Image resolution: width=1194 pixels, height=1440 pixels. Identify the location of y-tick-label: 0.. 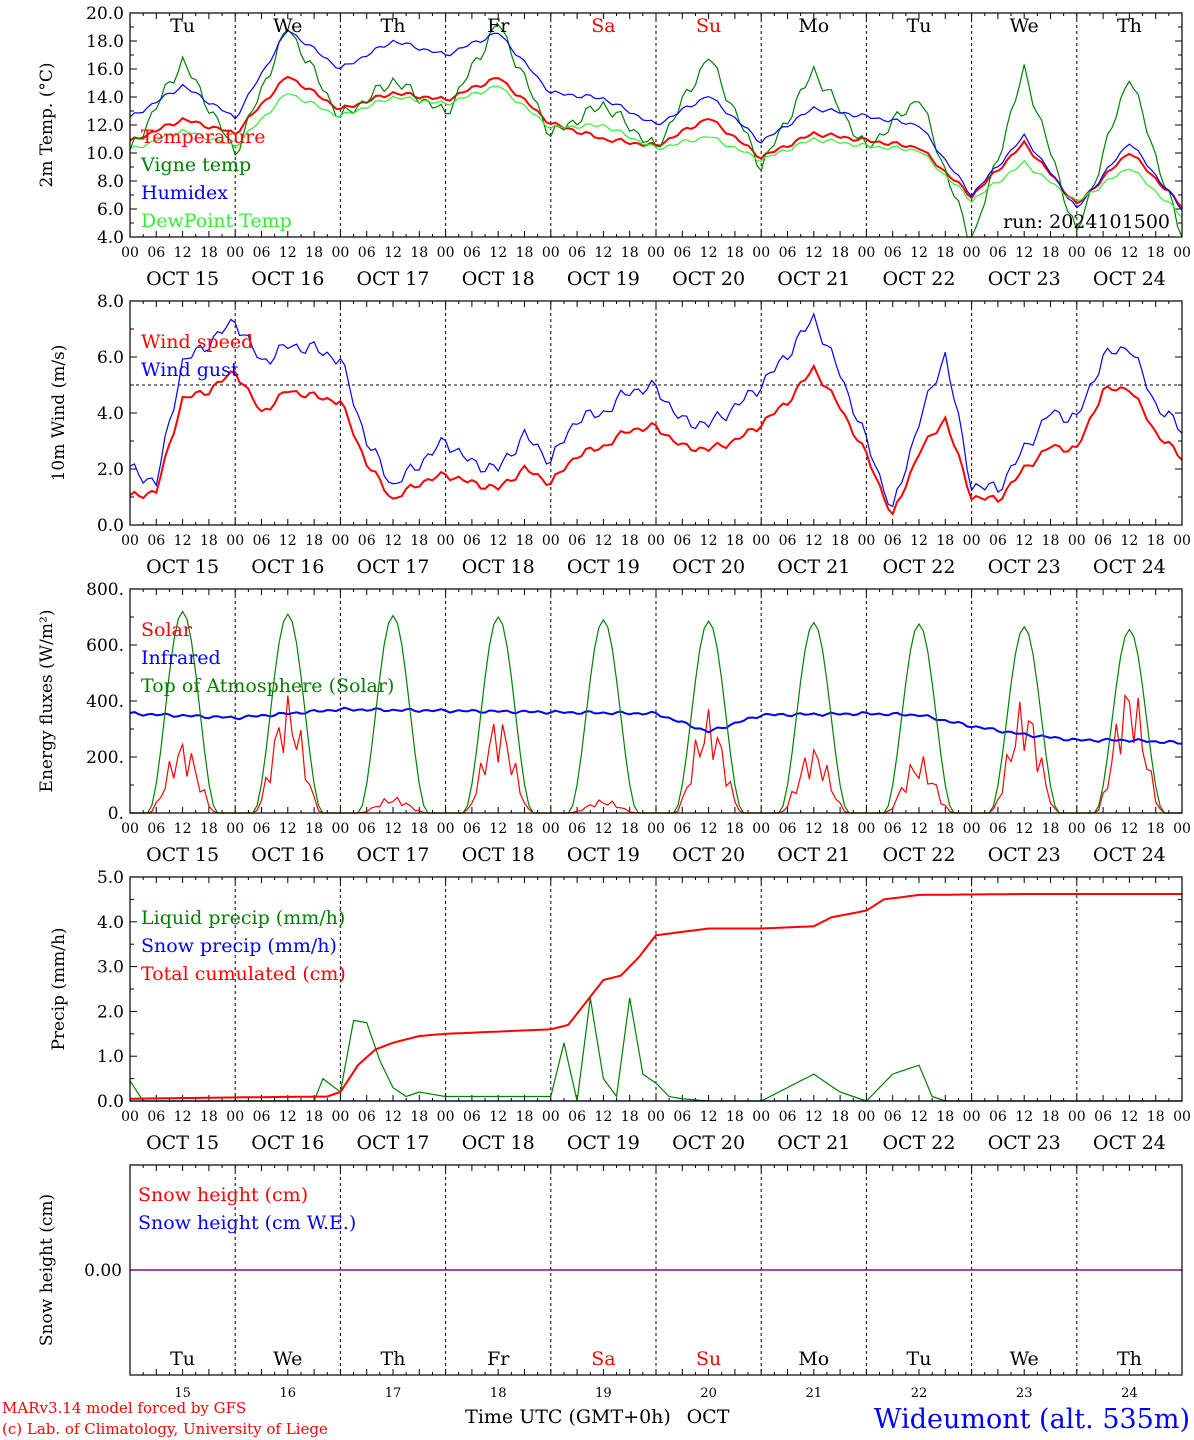
(116, 814).